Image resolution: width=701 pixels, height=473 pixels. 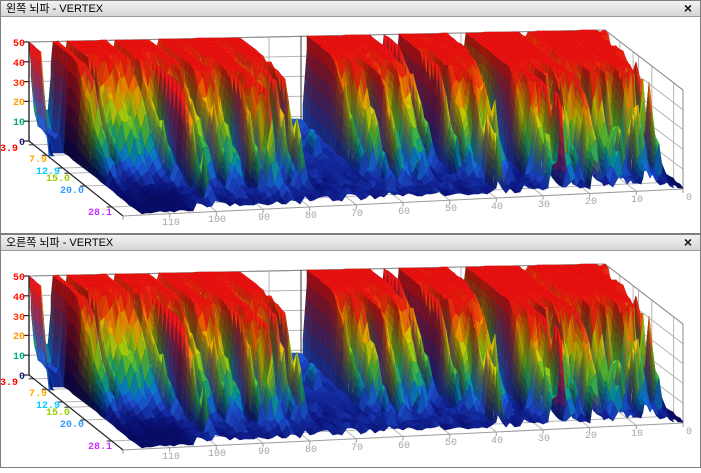 What do you see at coordinates (60, 242) in the screenshot?
I see `svg-text: 오른쪽 뇌파 - VERTEX` at bounding box center [60, 242].